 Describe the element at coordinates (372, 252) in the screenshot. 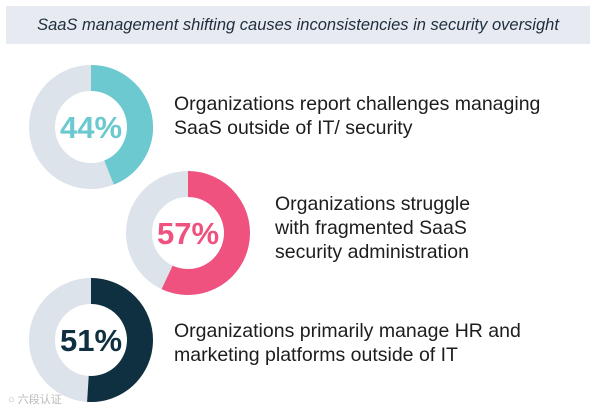

I see `stat-2-line-3: security administration` at that location.